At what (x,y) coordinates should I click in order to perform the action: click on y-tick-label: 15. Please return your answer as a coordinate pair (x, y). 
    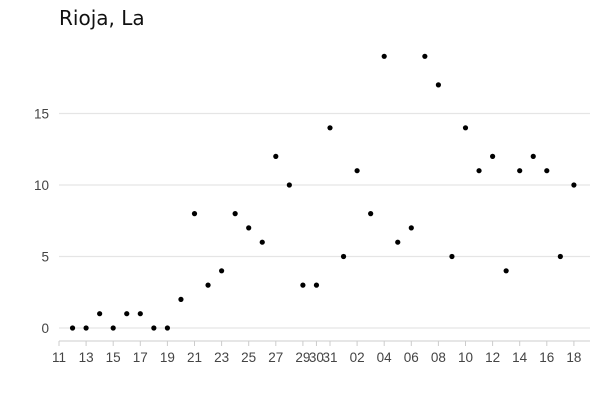
    Looking at the image, I should click on (41, 114).